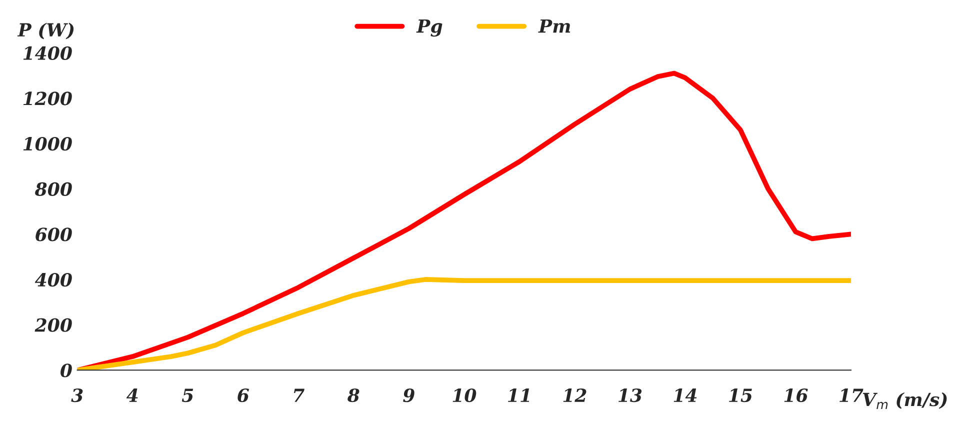 The height and width of the screenshot is (423, 967). Describe the element at coordinates (354, 395) in the screenshot. I see `x-tick-label: 8` at that location.